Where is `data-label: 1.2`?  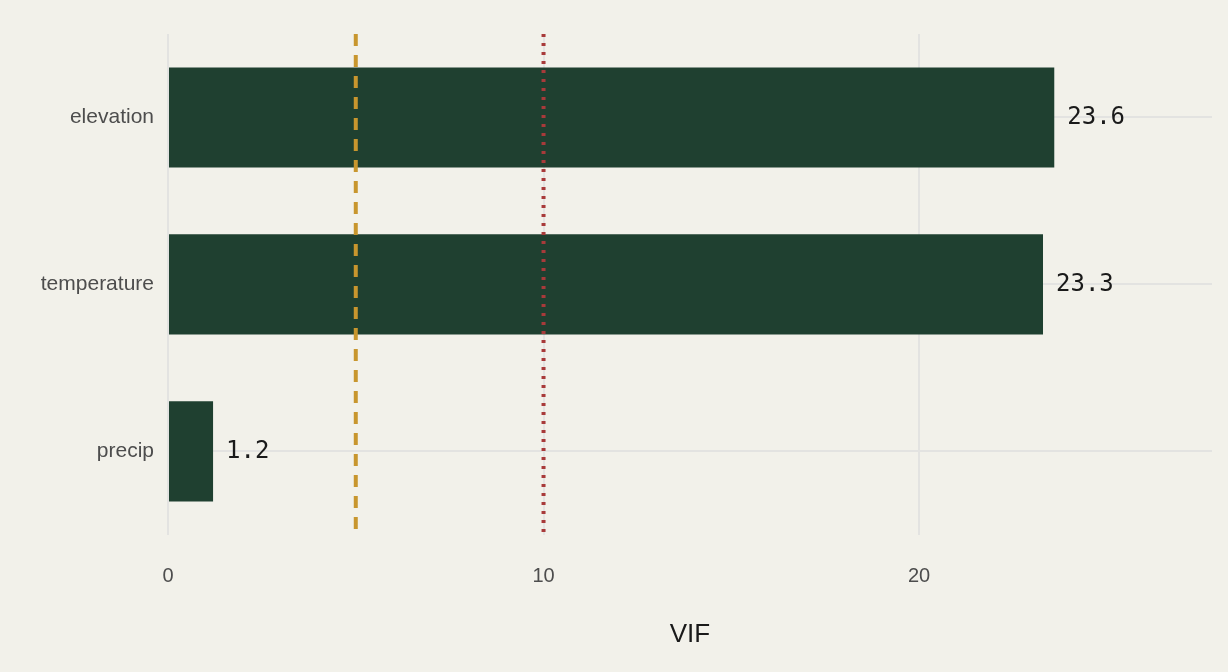 data-label: 1.2 is located at coordinates (248, 449).